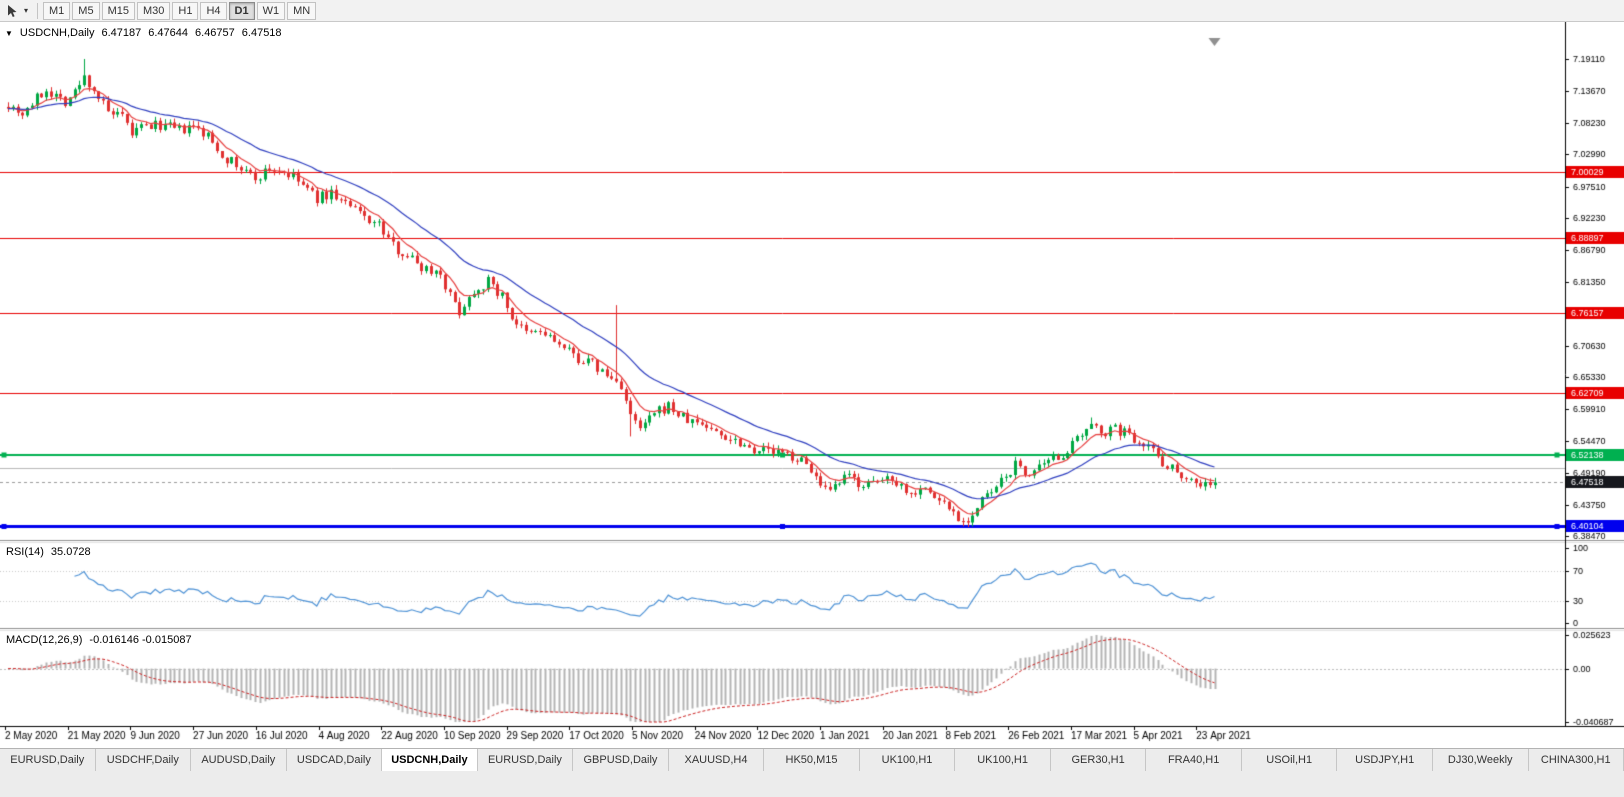 The height and width of the screenshot is (797, 1624). I want to click on timeframe-button-group: M1 M5 M15 M30 H1 H4 D1 W1 MN, so click(180, 10).